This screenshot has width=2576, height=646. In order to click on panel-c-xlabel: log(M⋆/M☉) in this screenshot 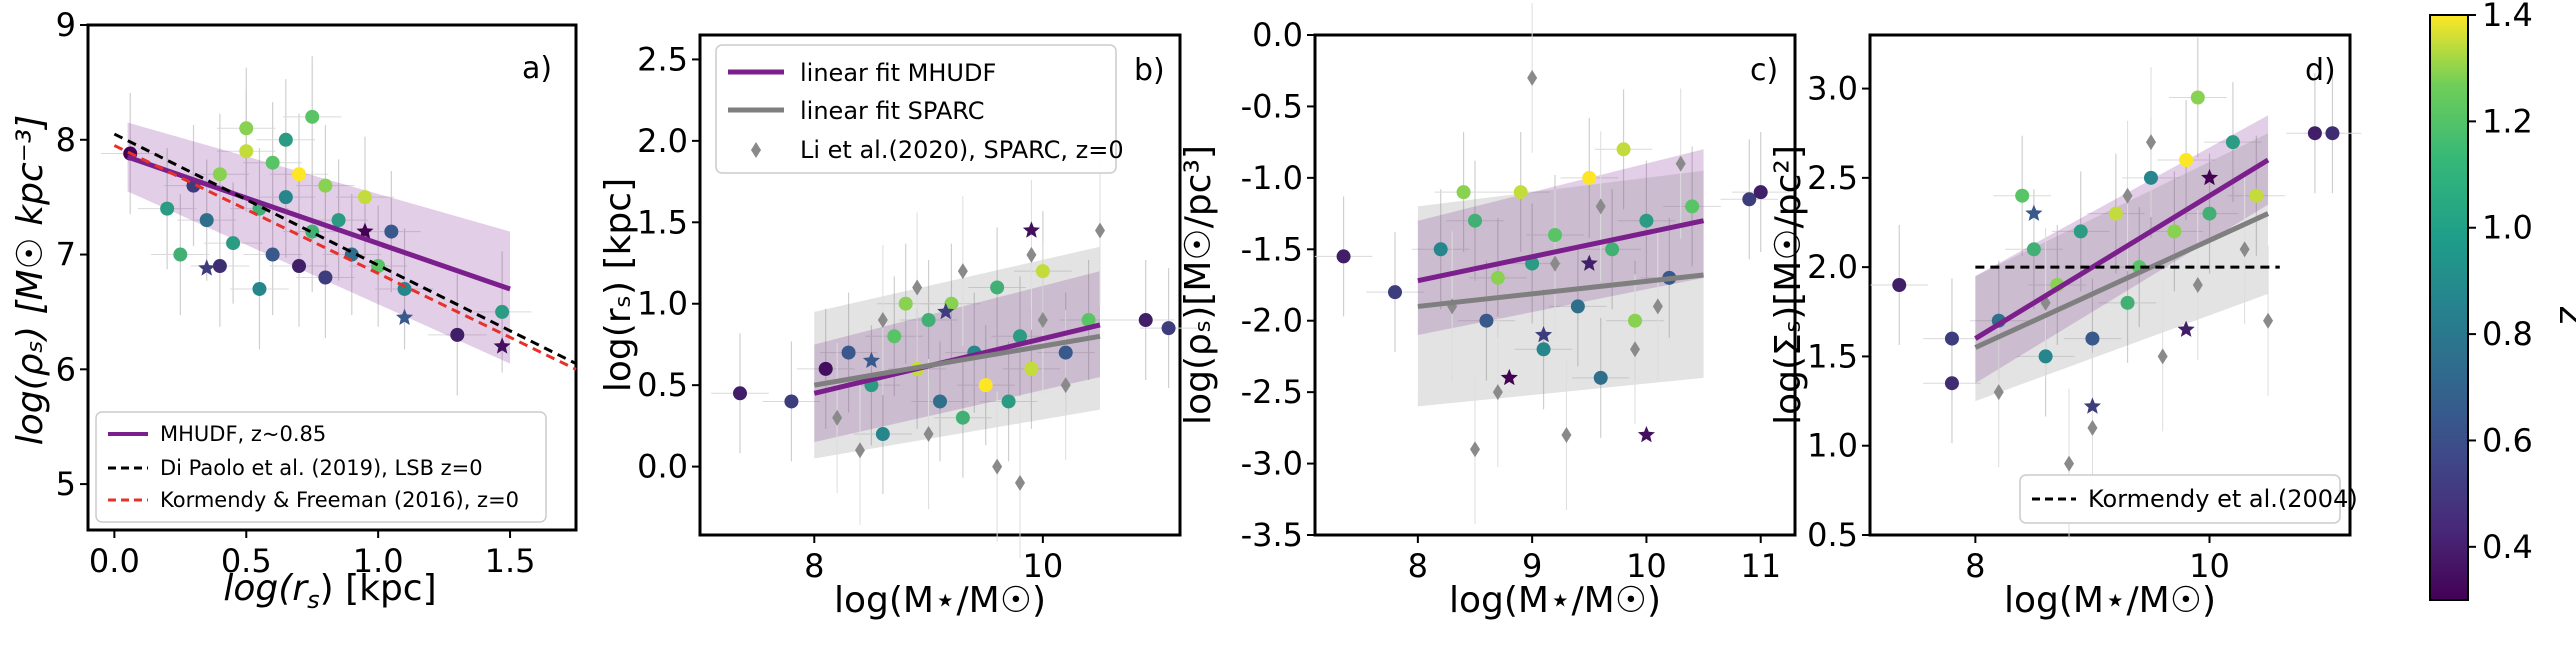, I will do `click(1555, 600)`.